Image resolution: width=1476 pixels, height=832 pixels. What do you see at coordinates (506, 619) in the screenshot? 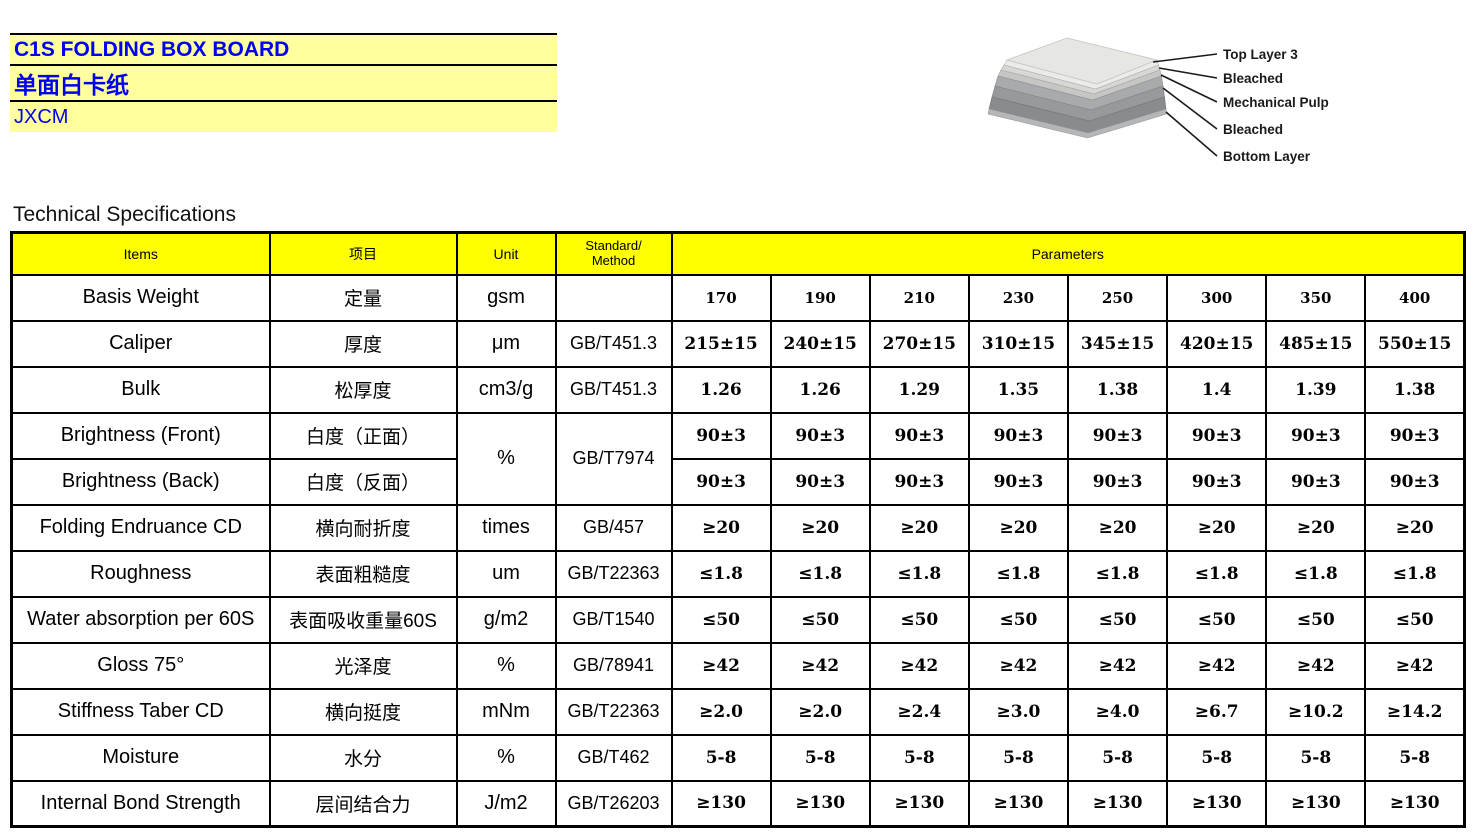
I see `unit-value: g/m2` at bounding box center [506, 619].